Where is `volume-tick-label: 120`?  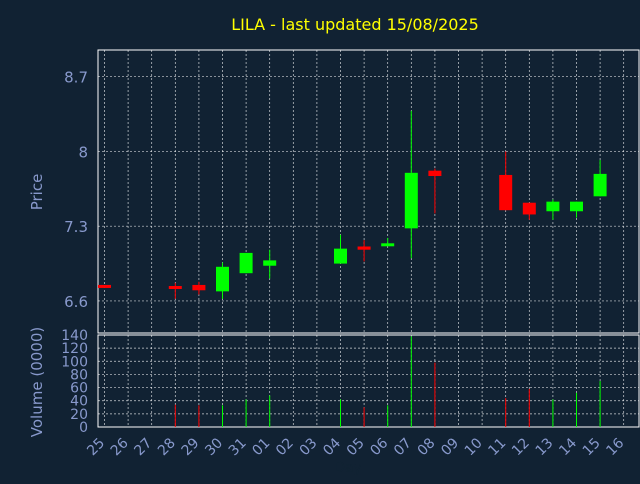
volume-tick-label: 120 is located at coordinates (74, 349).